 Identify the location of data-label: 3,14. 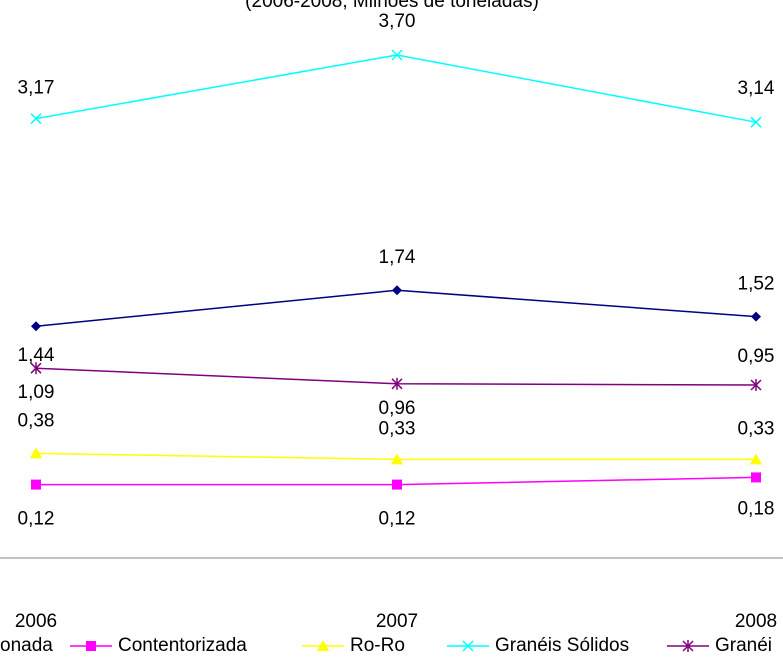
(756, 88).